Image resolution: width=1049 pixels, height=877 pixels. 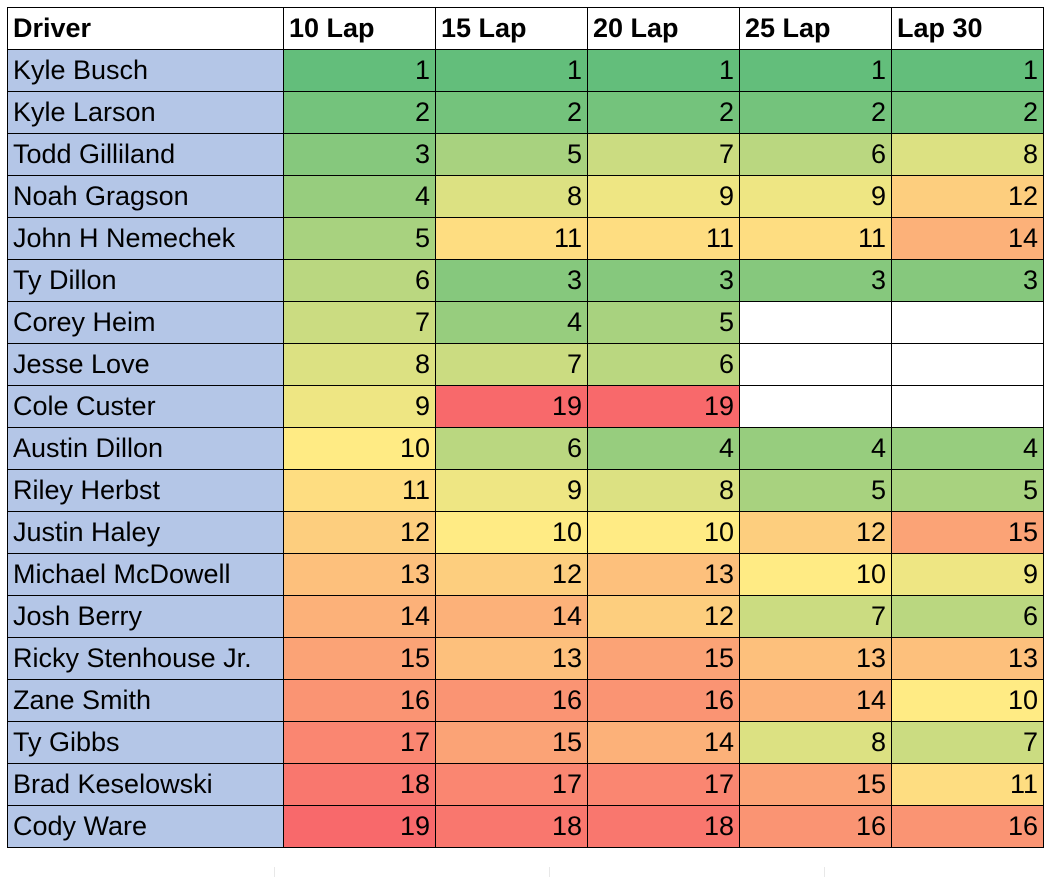 I want to click on rank-cell-lap-30: 3, so click(x=967, y=280).